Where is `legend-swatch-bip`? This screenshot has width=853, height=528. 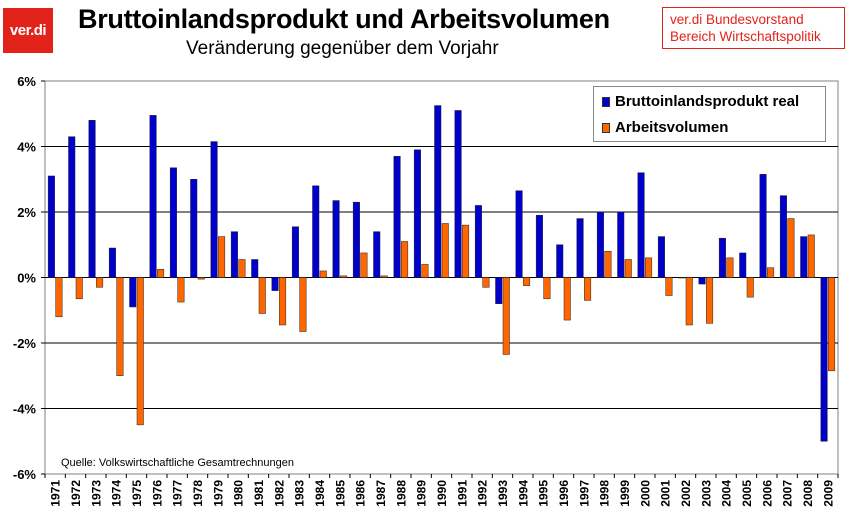 legend-swatch-bip is located at coordinates (606, 101).